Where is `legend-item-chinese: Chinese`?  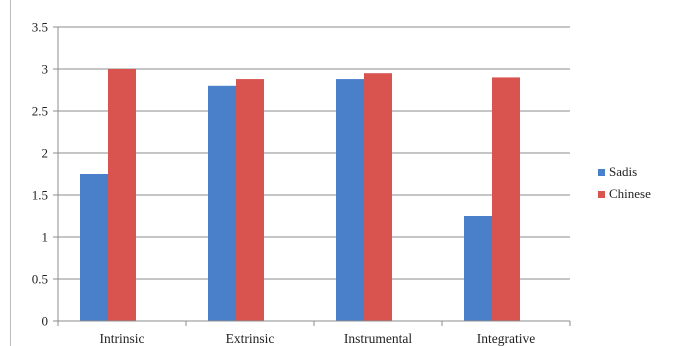
legend-item-chinese: Chinese is located at coordinates (636, 194).